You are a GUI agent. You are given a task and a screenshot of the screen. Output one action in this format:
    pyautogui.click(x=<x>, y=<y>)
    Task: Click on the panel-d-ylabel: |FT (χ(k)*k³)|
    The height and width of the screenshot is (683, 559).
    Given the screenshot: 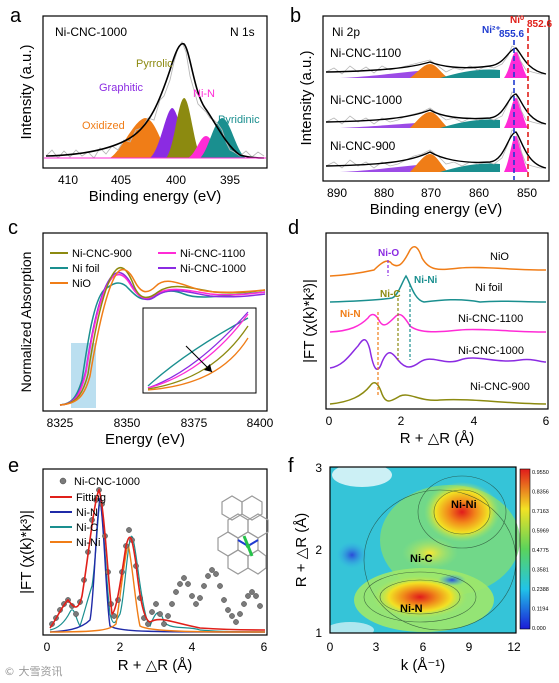 What is the action you would take?
    pyautogui.click(x=309, y=321)
    